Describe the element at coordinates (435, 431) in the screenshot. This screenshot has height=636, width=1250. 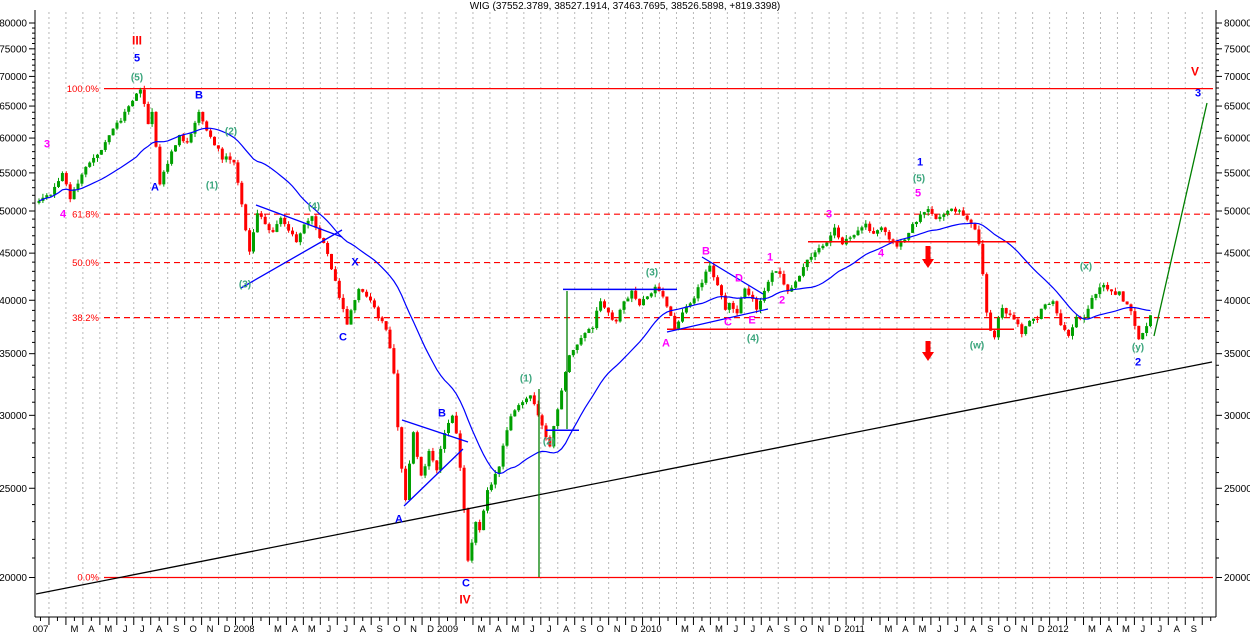
I see `wedge-2009-upper` at that location.